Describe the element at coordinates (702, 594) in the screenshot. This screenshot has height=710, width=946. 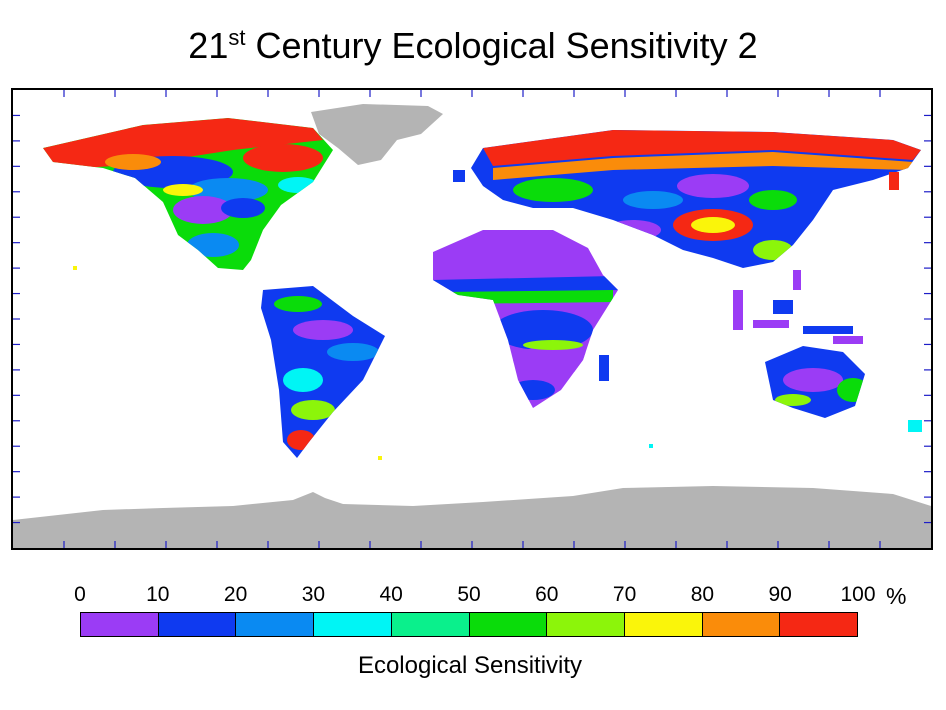
I see `legend-tick-label: 80` at that location.